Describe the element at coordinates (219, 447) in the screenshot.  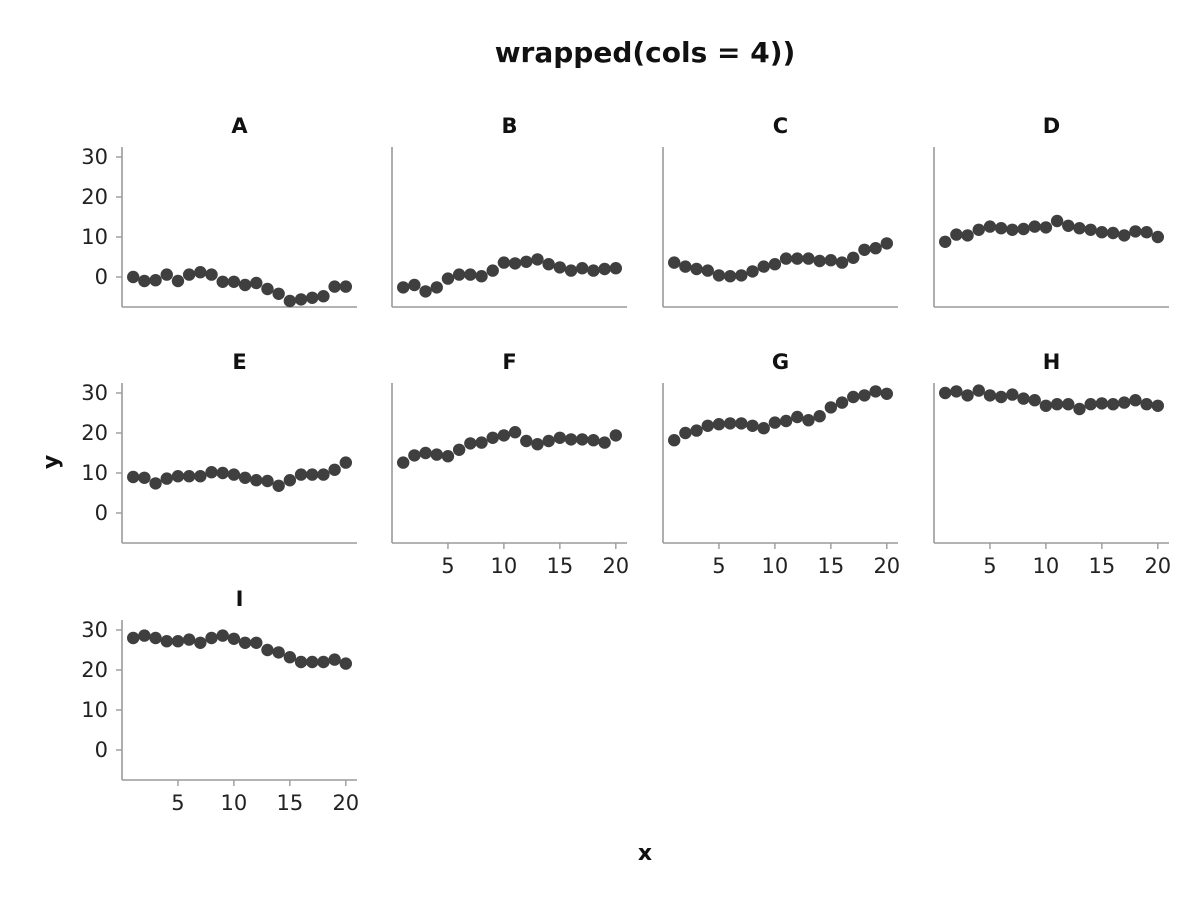
I see `panel-e: E 0 10 20 30` at that location.